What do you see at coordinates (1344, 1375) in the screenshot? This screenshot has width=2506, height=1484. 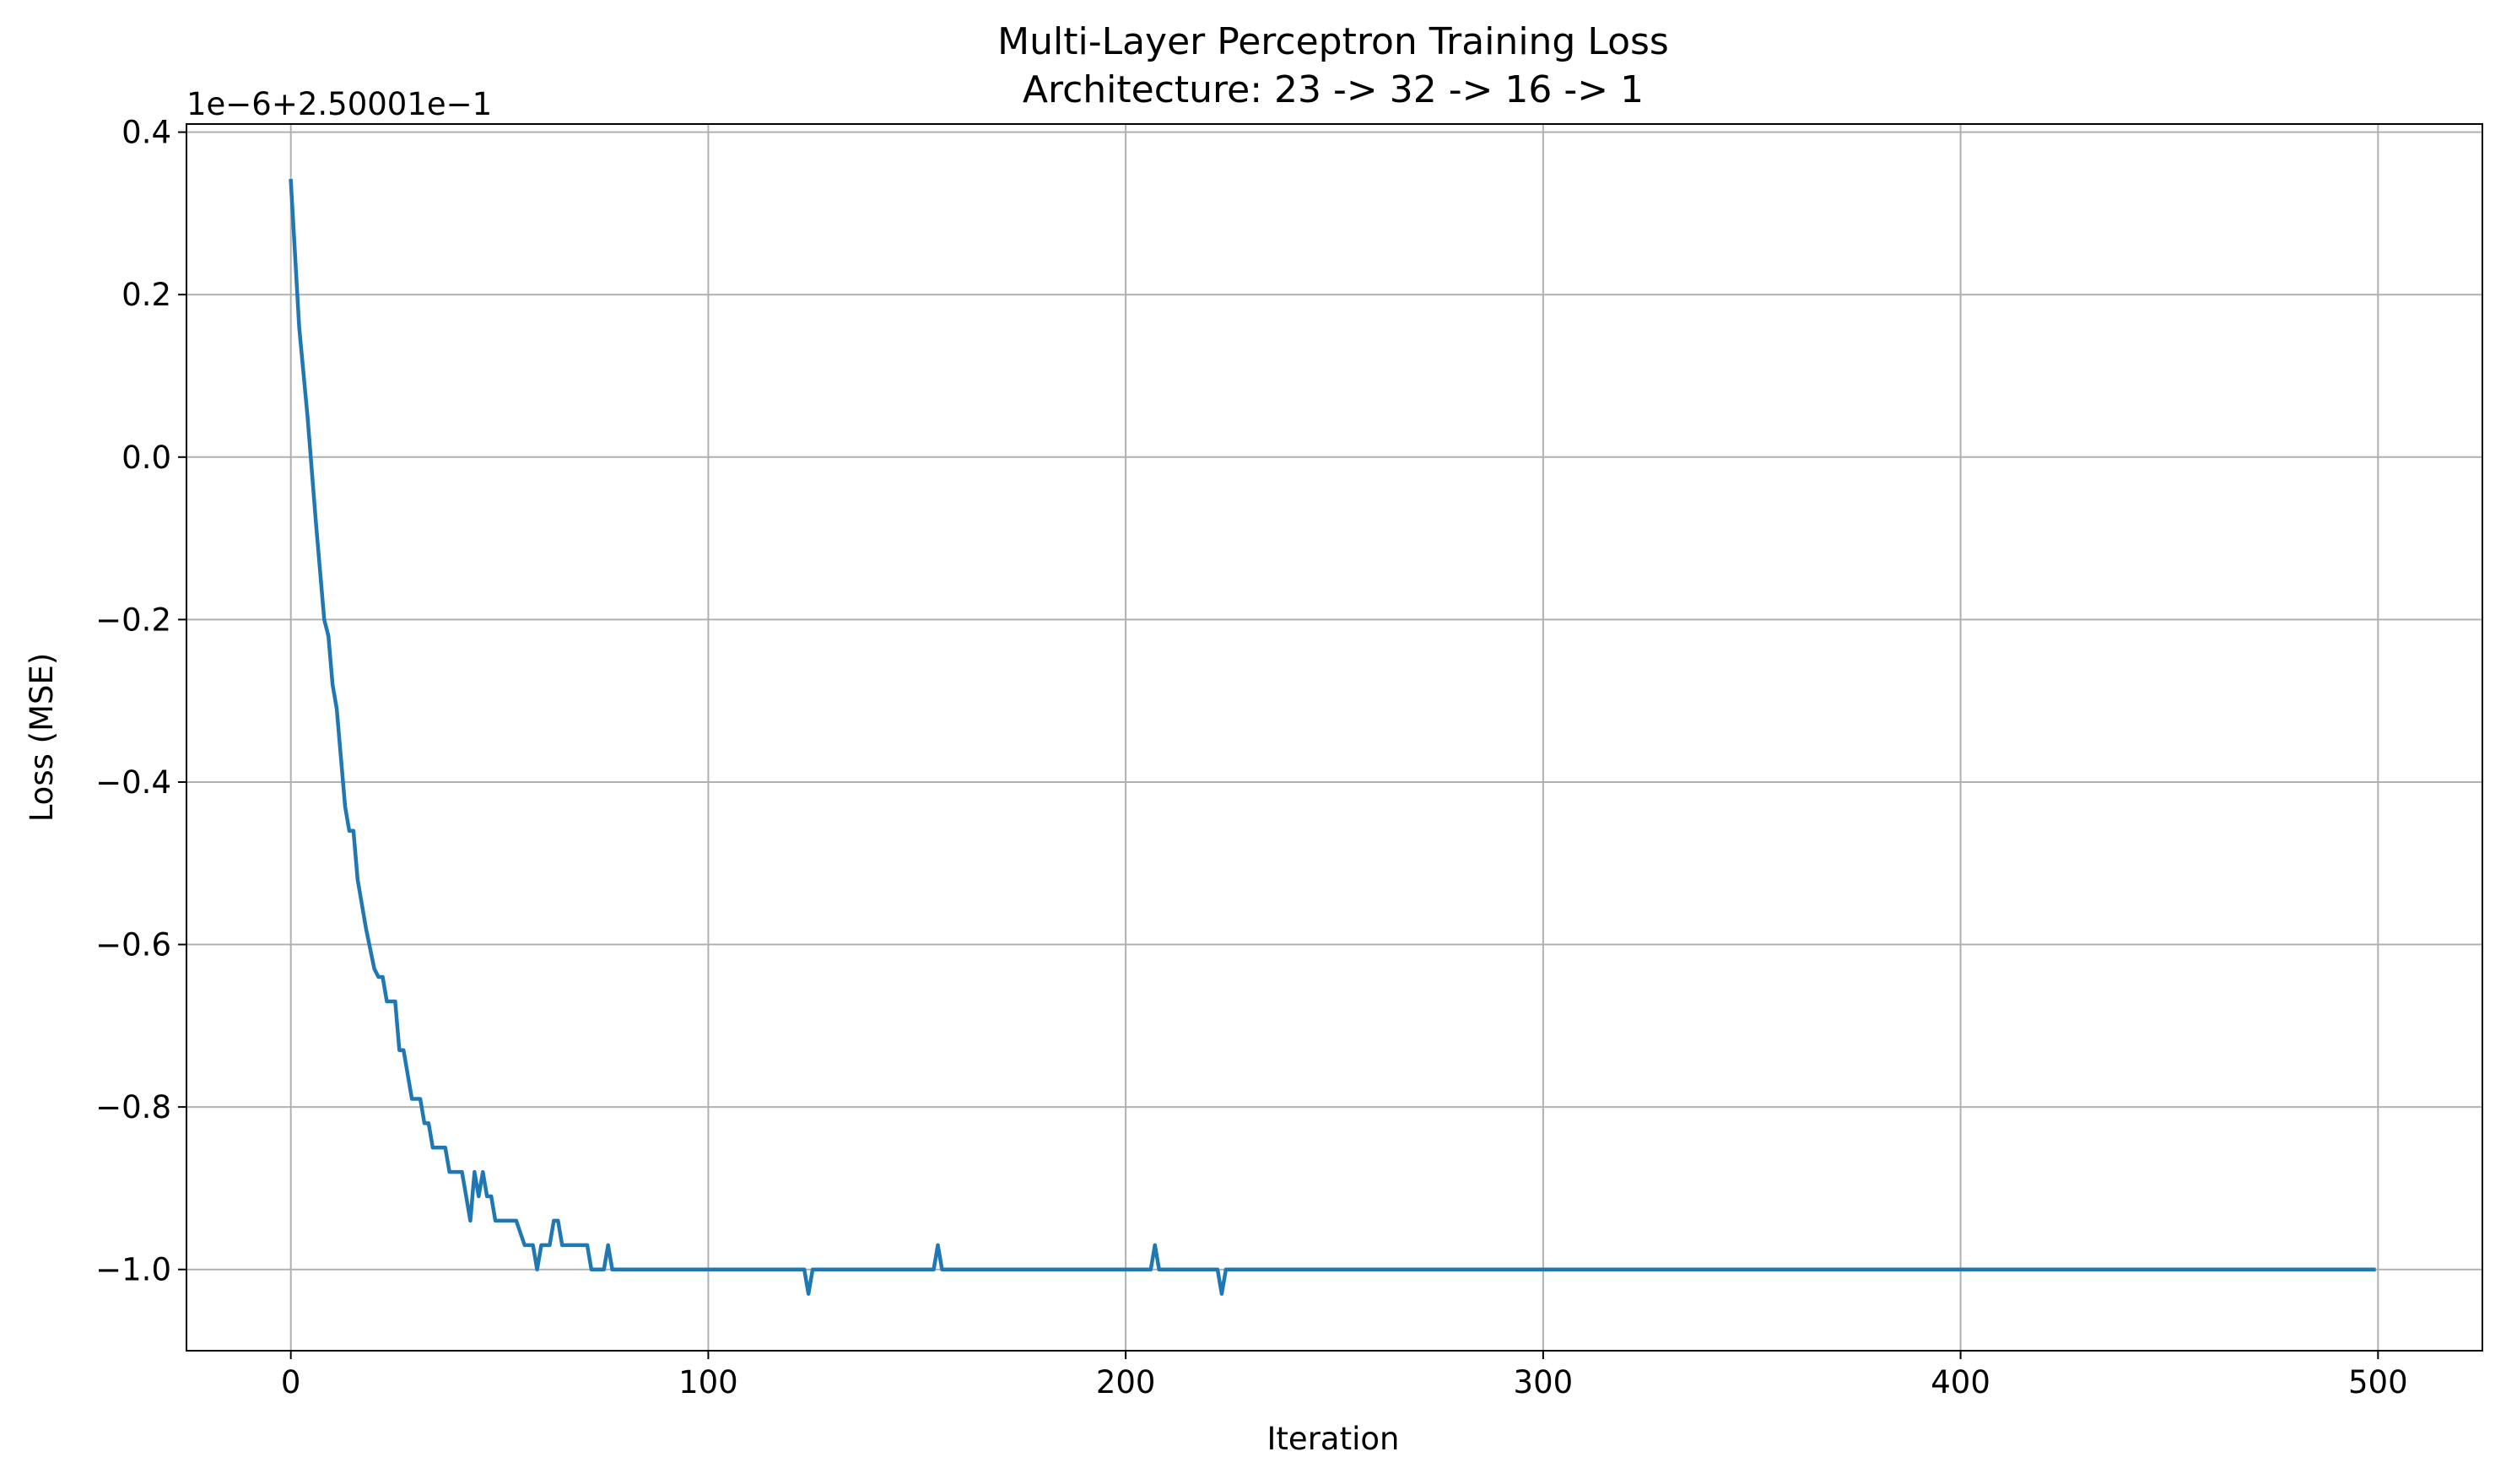 I see `x-axis-ticks: 0 100 200 300 400 500` at bounding box center [1344, 1375].